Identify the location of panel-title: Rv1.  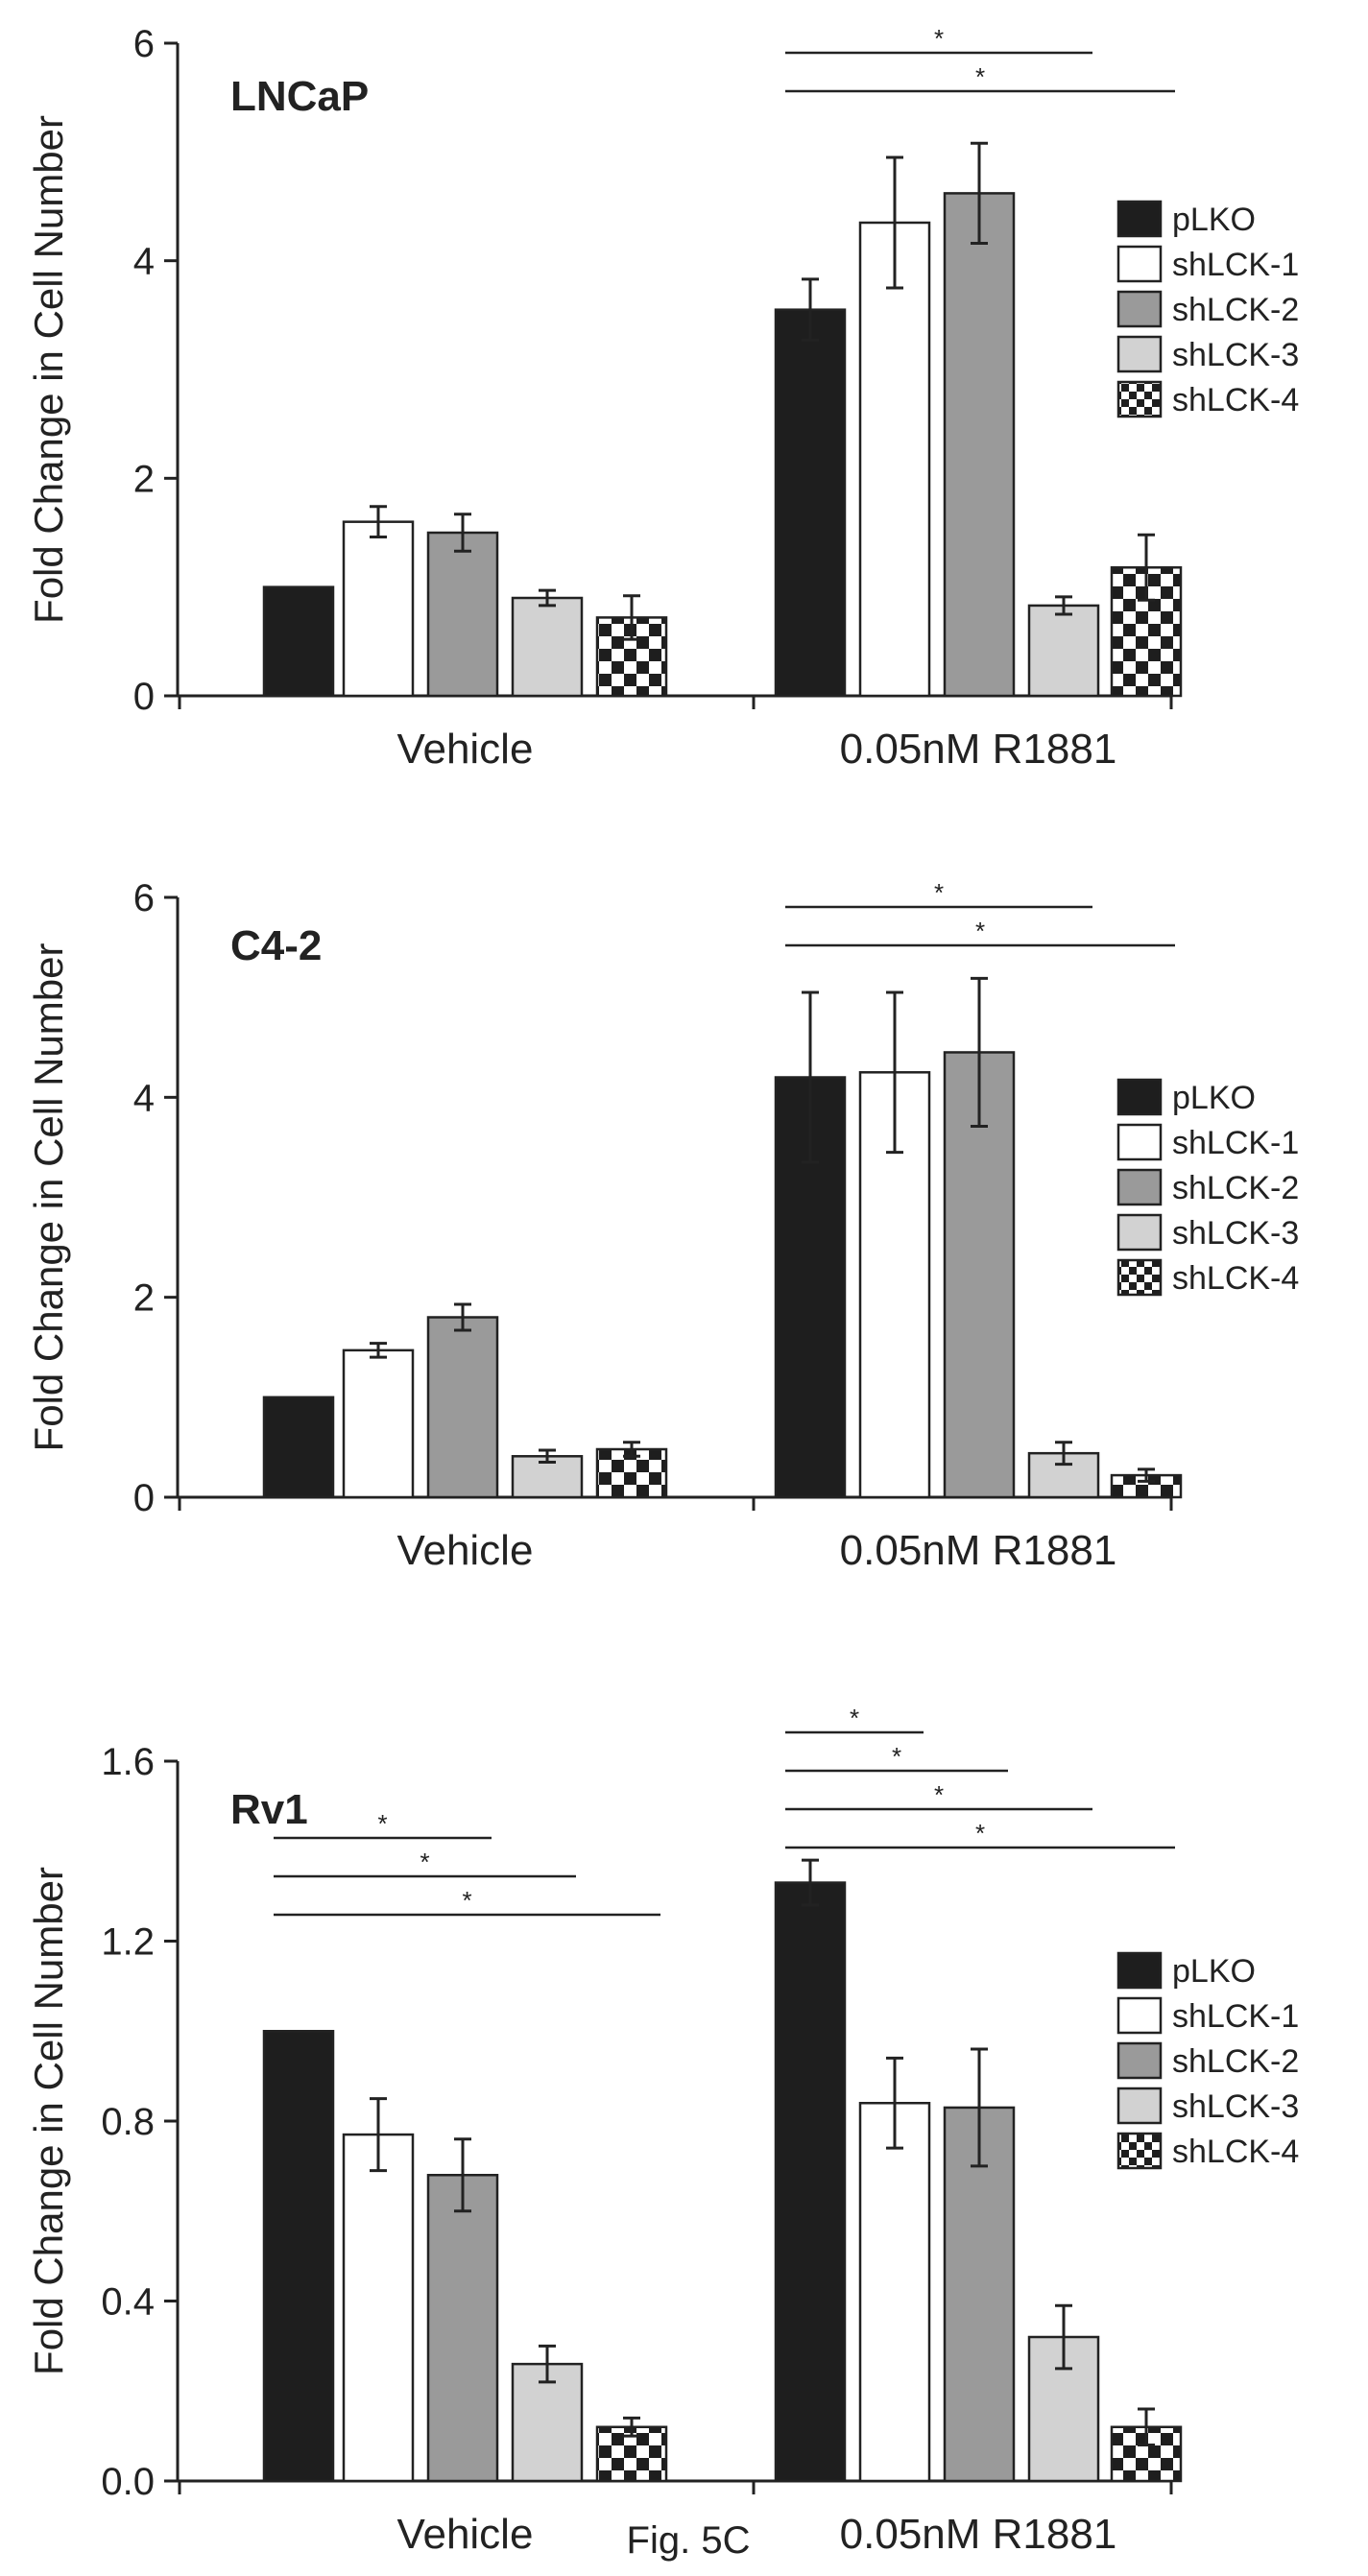
(269, 1809).